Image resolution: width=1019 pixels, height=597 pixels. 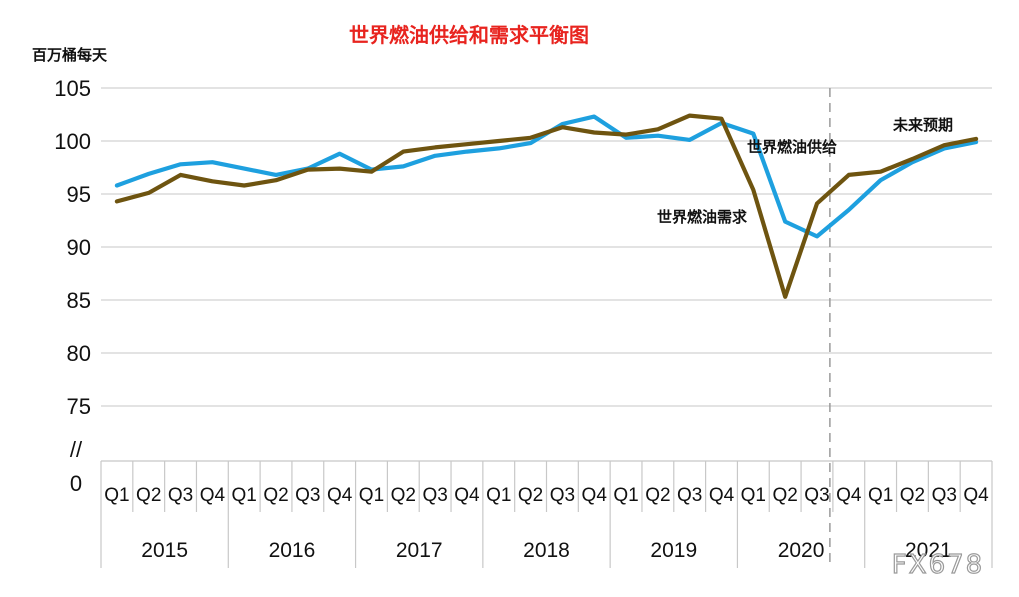 I want to click on forecast-label: 未来预期, so click(x=922, y=125).